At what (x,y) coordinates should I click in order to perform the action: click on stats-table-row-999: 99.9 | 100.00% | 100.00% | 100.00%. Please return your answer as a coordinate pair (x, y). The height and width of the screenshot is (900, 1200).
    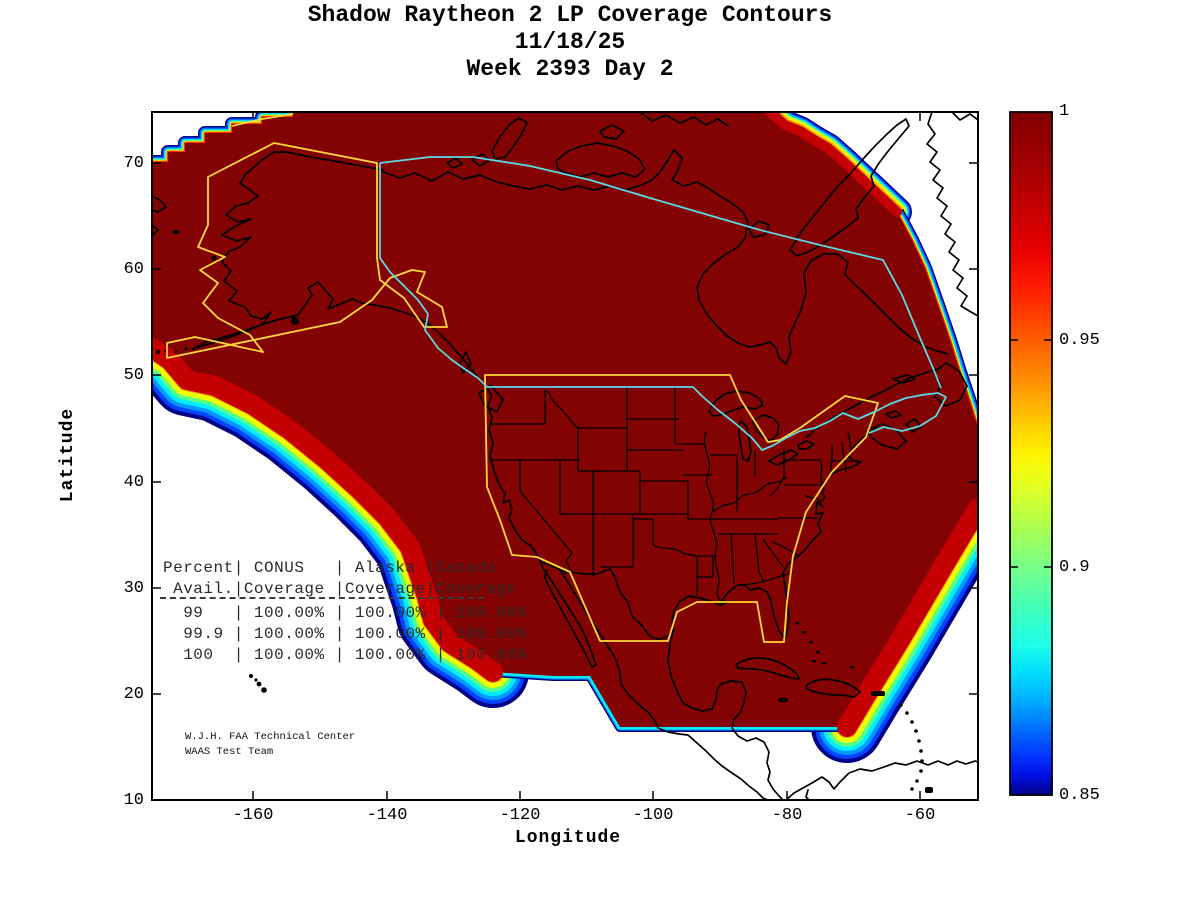
    Looking at the image, I should click on (345, 634).